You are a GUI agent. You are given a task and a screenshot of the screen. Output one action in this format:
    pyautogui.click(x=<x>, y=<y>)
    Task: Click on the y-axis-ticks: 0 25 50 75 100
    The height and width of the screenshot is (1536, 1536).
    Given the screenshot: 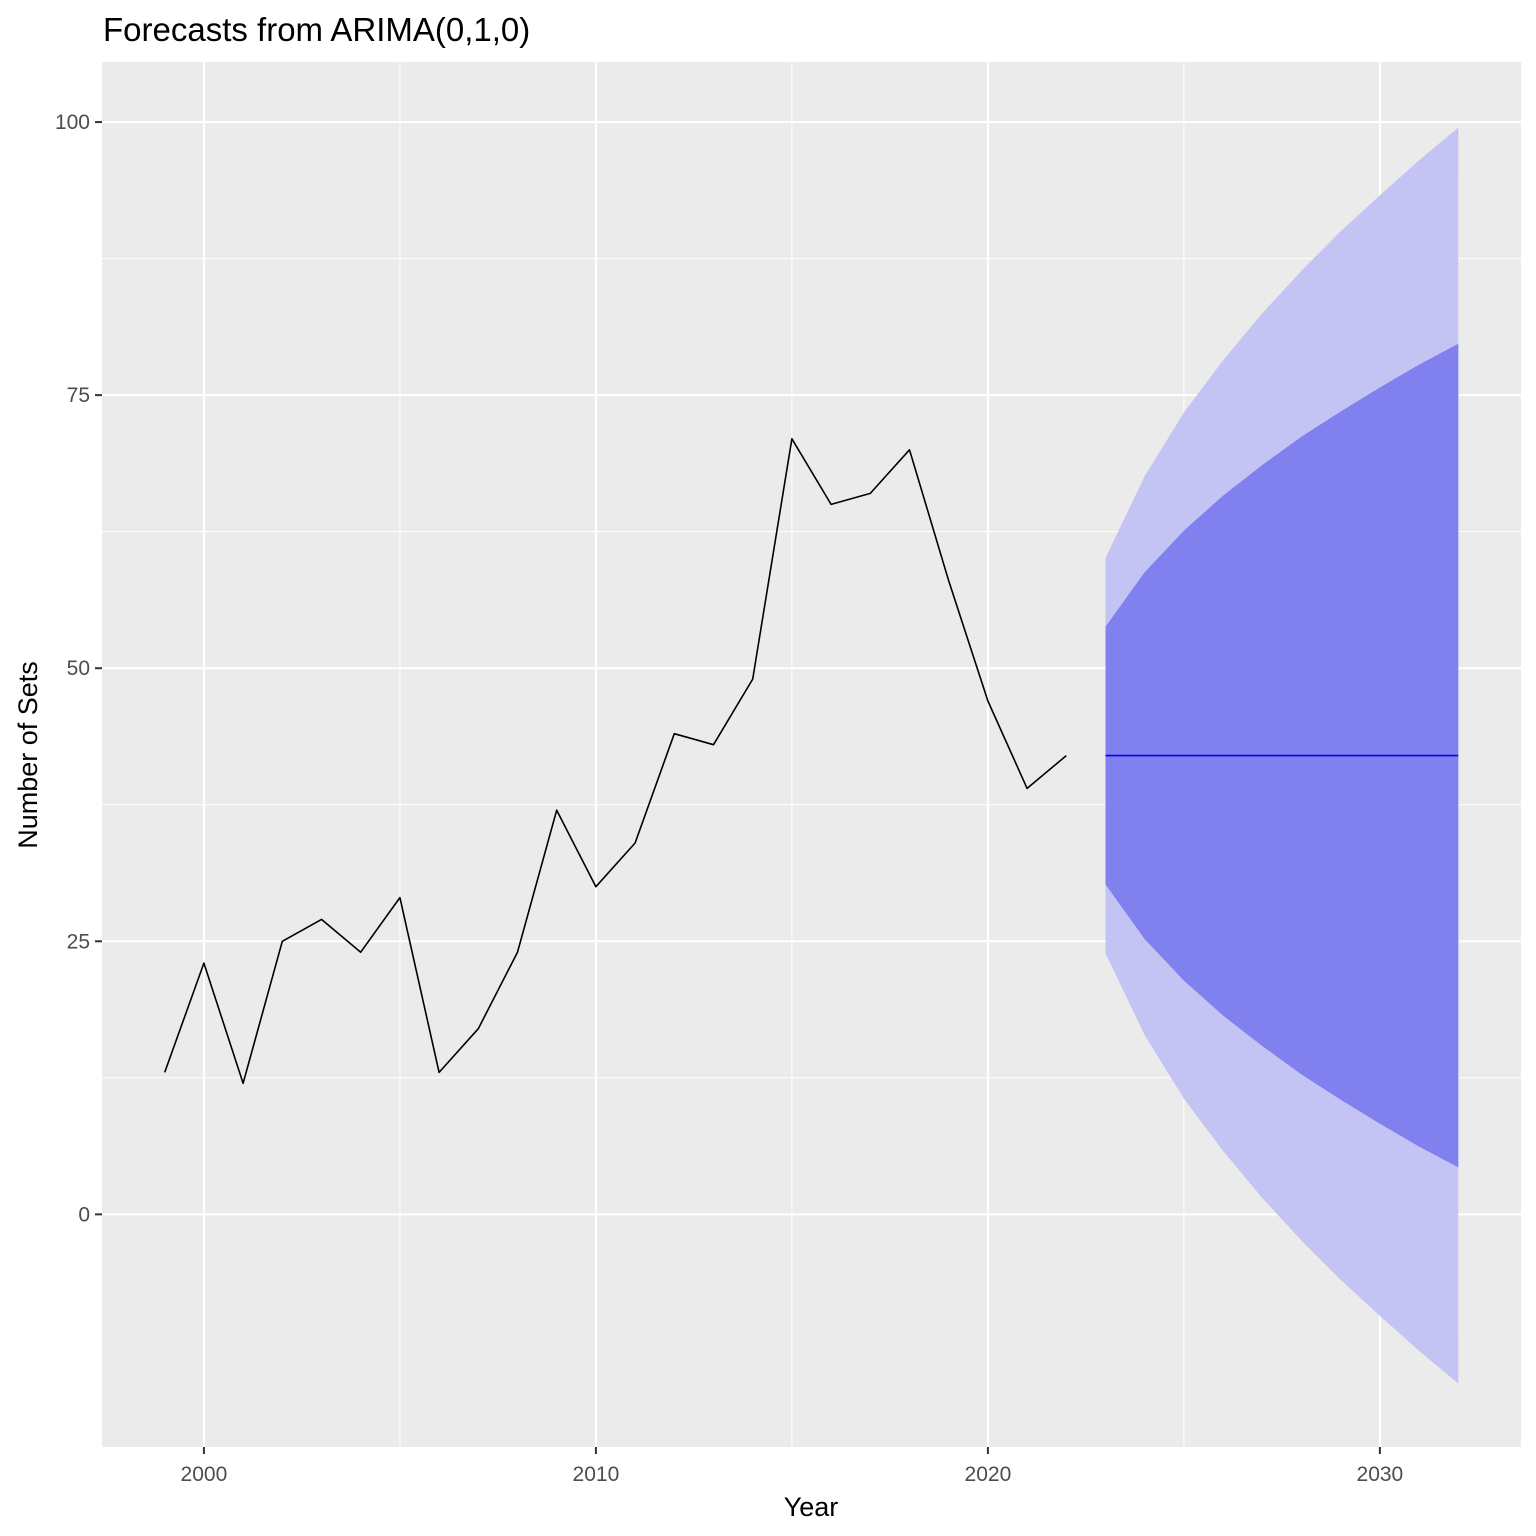 What is the action you would take?
    pyautogui.click(x=78, y=668)
    